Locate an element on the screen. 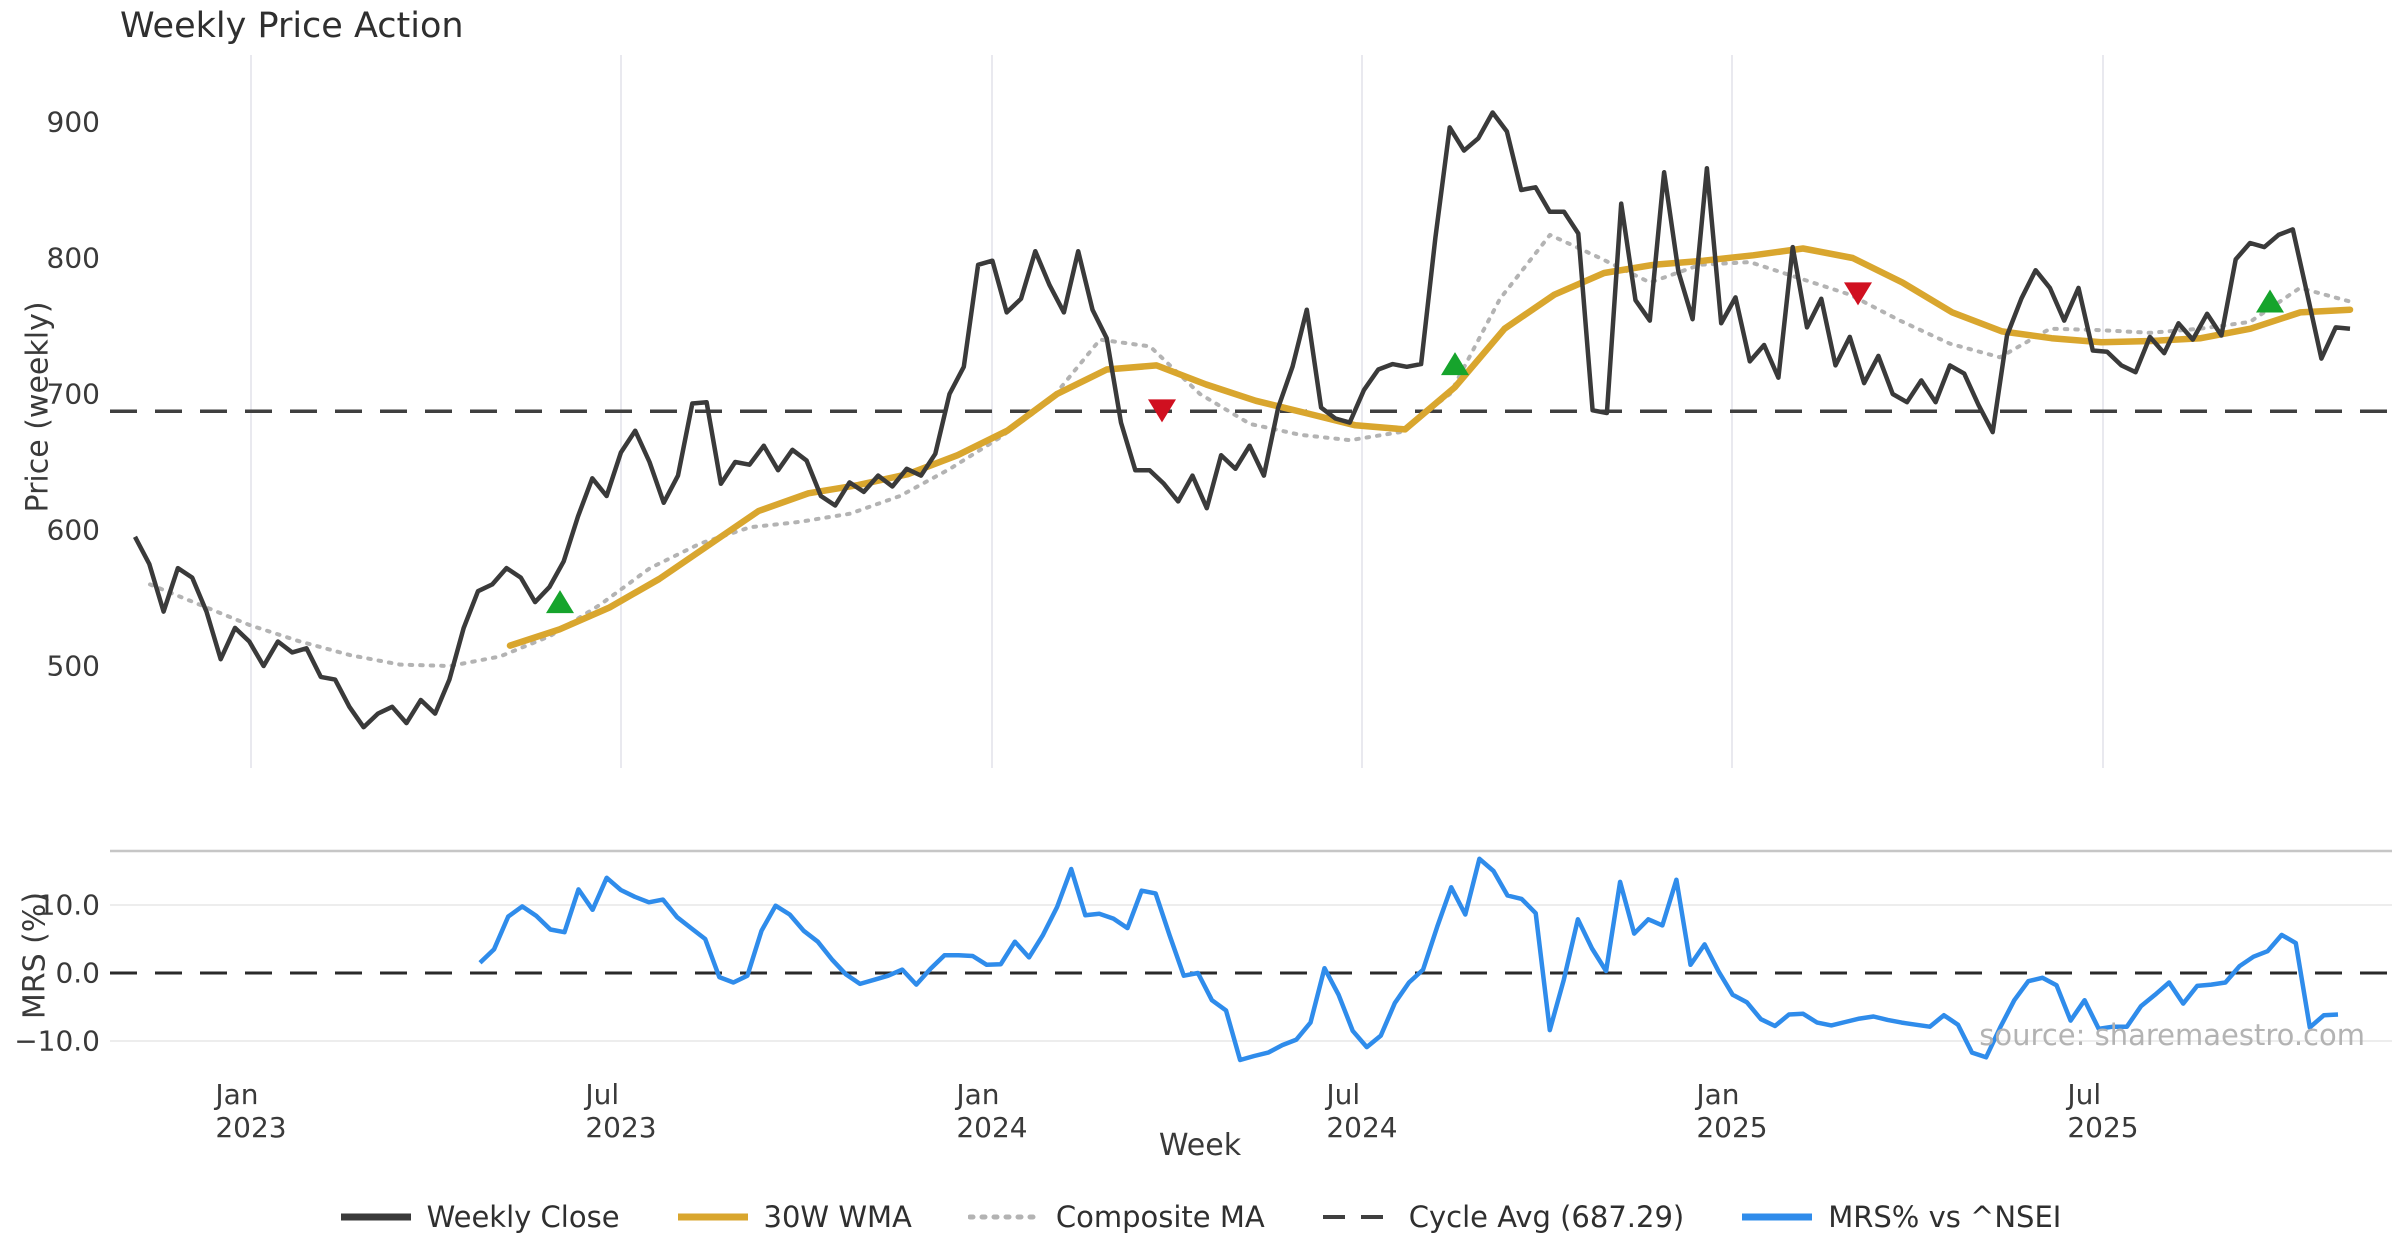 The width and height of the screenshot is (2400, 1260). mrs-ytick-label: 10.0 is located at coordinates (68, 905).